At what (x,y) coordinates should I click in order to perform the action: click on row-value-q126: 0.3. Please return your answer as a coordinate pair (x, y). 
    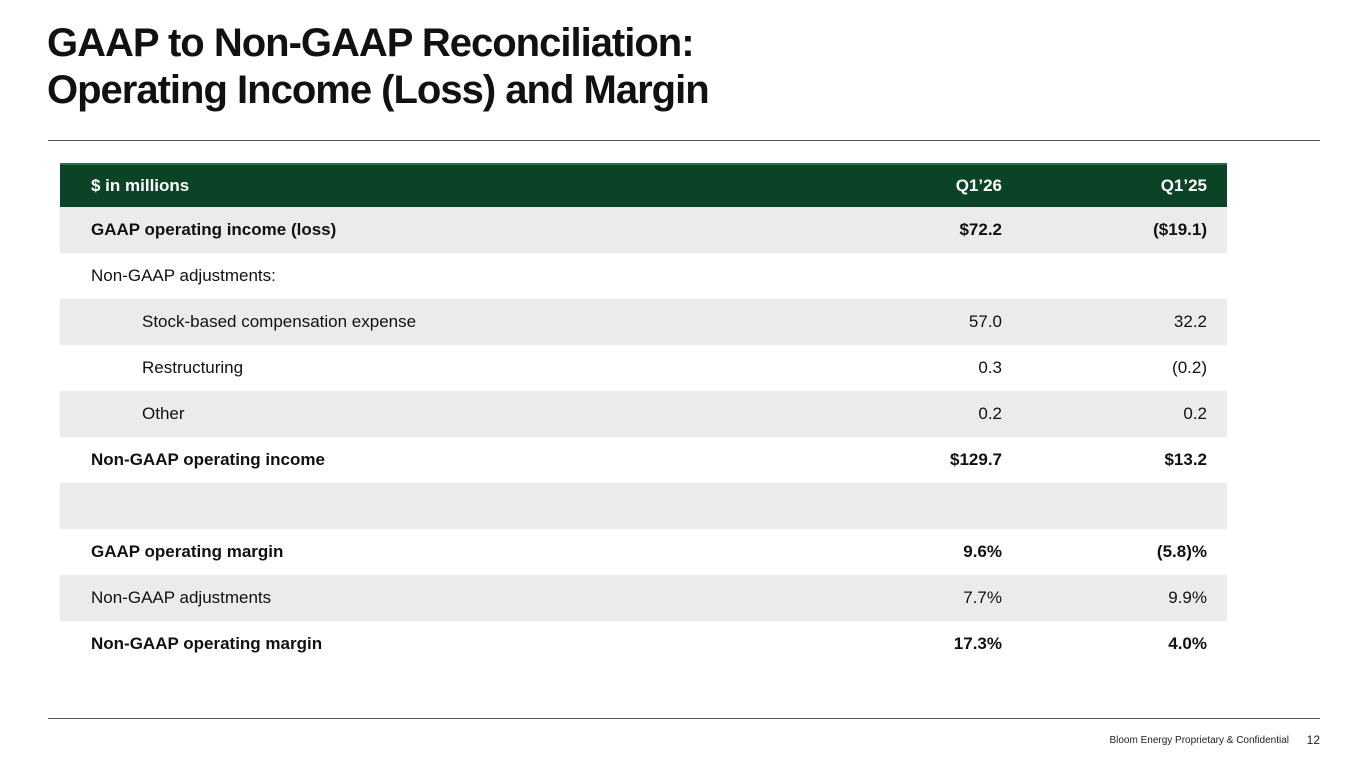
    Looking at the image, I should click on (990, 367).